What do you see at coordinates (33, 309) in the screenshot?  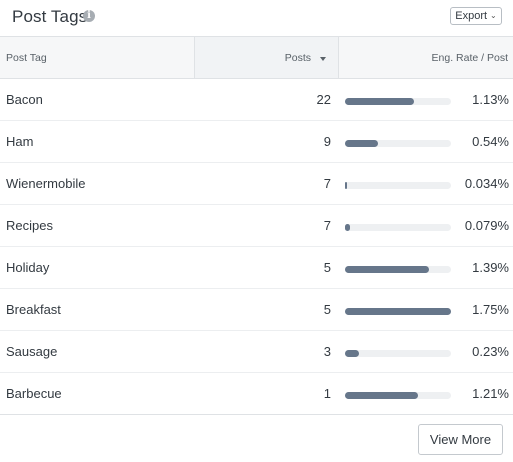 I see `post-tag-name: Breakfast` at bounding box center [33, 309].